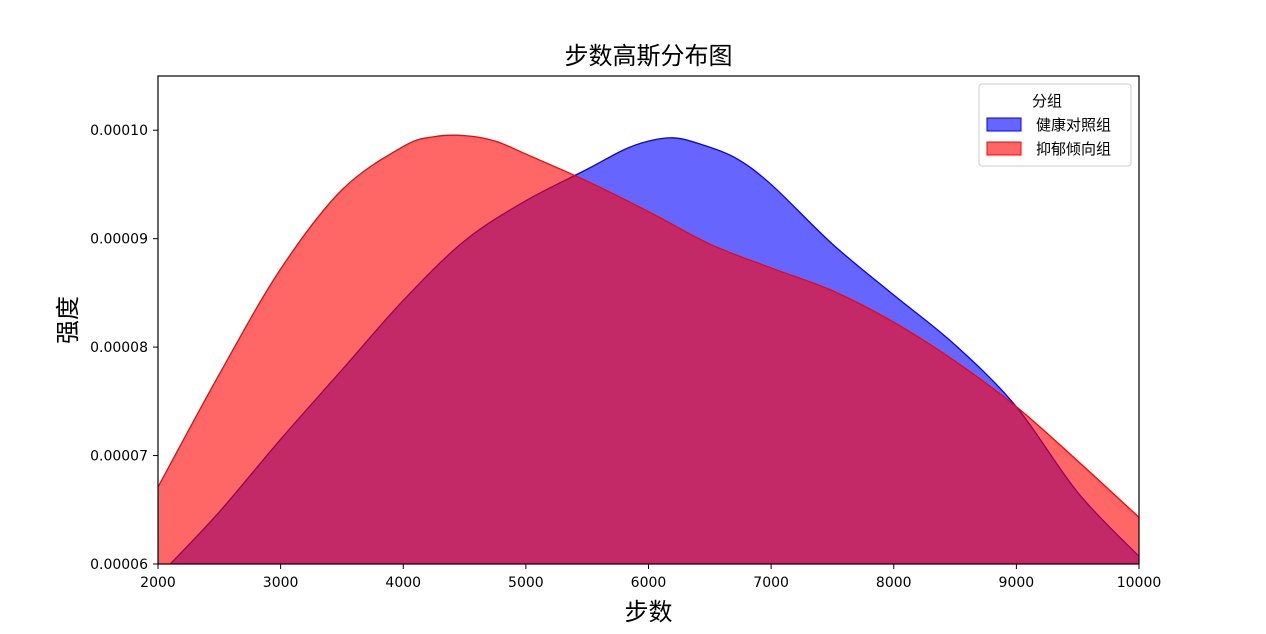 This screenshot has width=1266, height=634. Describe the element at coordinates (1073, 149) in the screenshot. I see `legend-label-2: 抑郁倾向组` at that location.